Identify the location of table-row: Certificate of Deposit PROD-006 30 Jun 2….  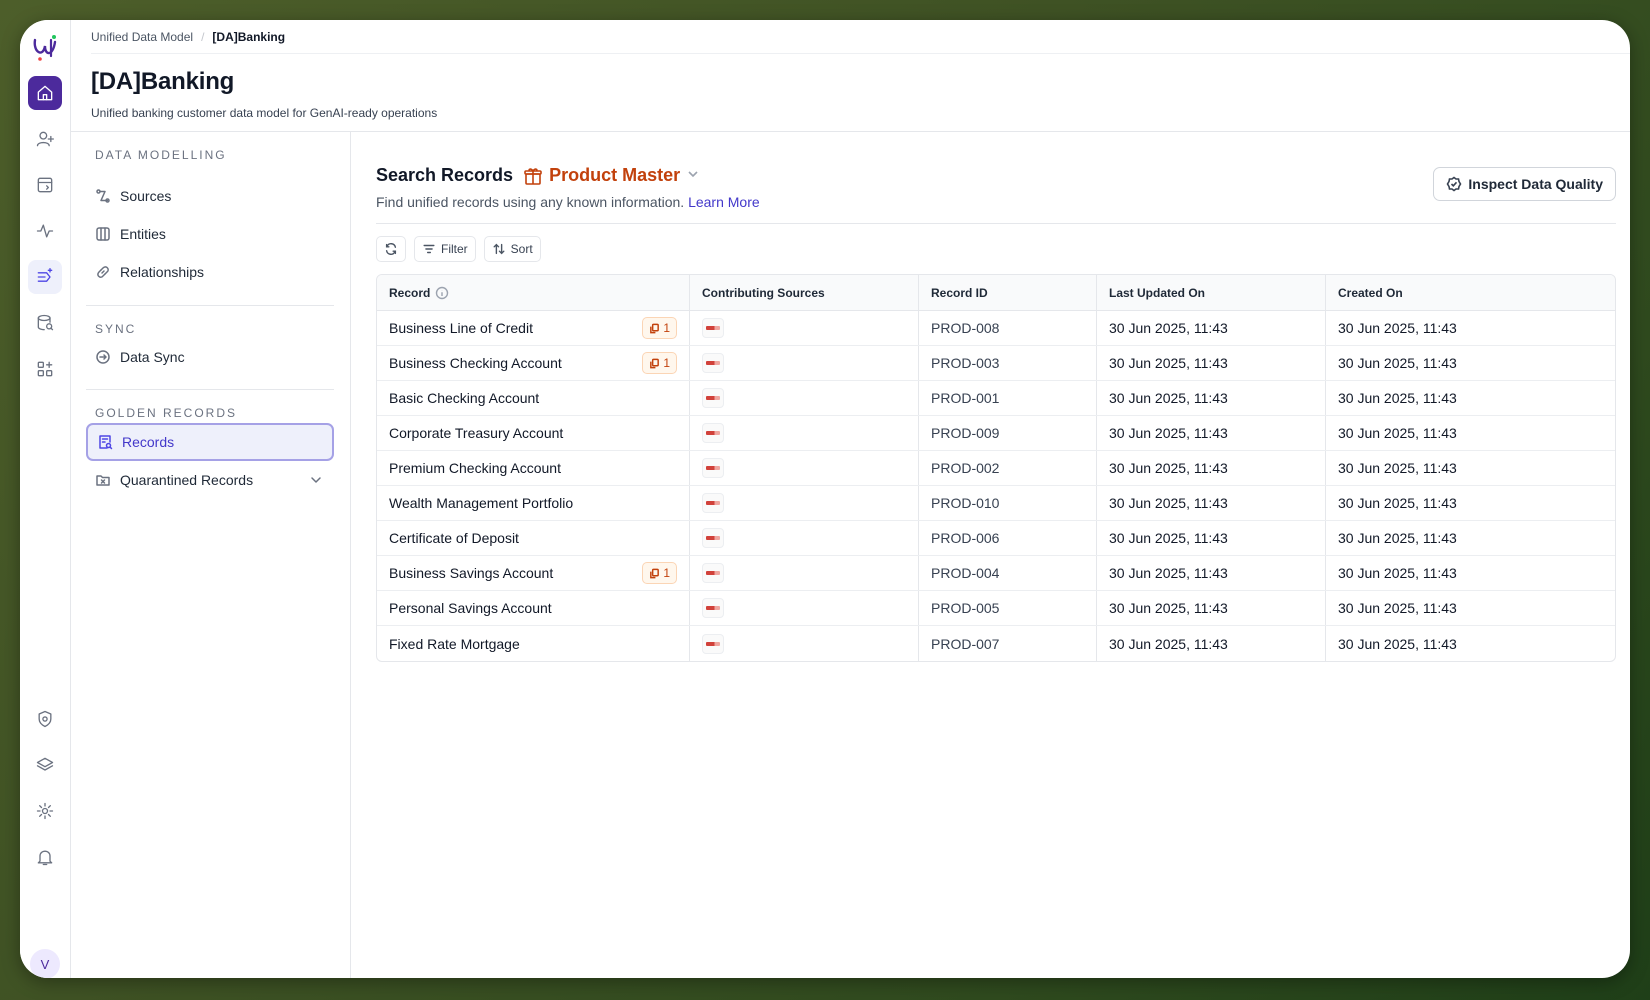
(996, 538).